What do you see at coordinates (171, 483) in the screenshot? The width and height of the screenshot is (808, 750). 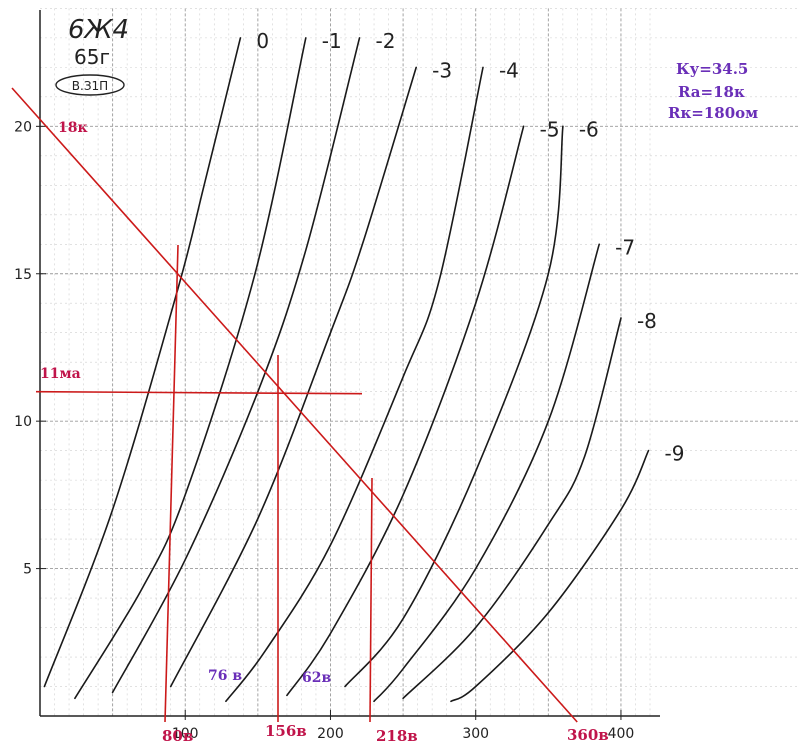 I see `min-voltage-line` at bounding box center [171, 483].